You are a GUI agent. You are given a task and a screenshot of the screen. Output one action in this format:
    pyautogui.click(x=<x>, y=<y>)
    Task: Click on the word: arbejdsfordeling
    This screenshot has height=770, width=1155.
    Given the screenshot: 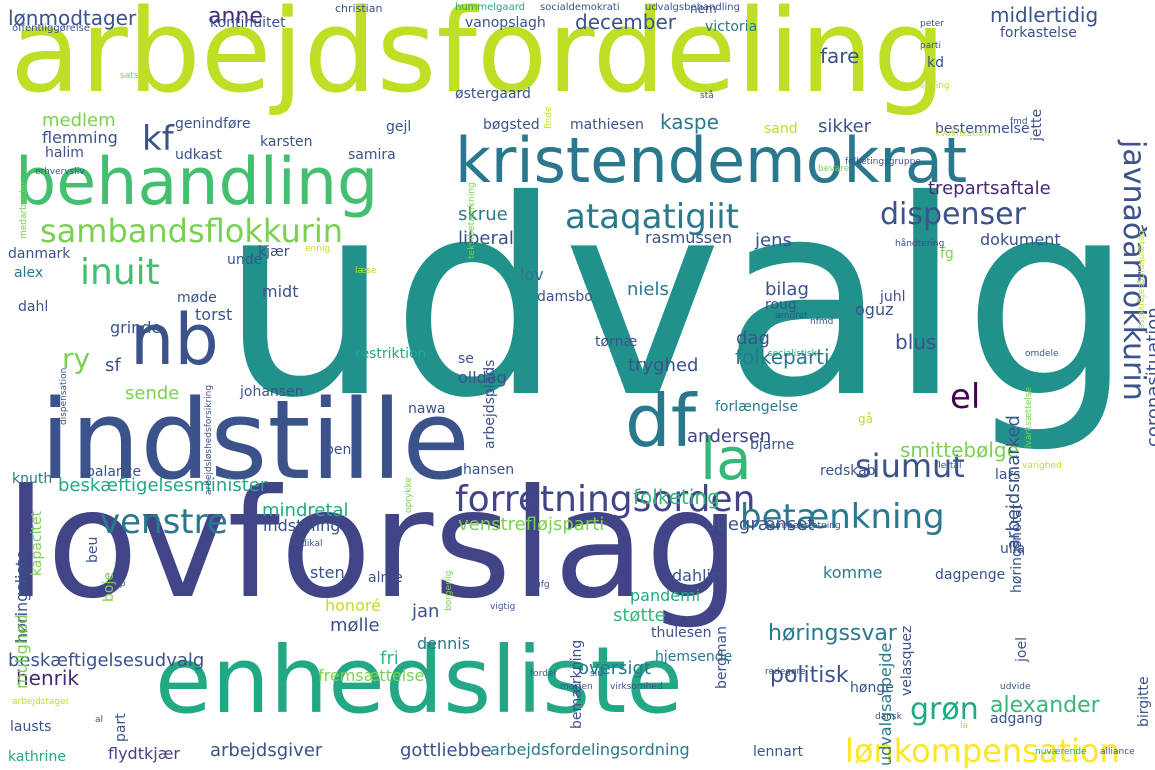 What is the action you would take?
    pyautogui.click(x=478, y=59)
    